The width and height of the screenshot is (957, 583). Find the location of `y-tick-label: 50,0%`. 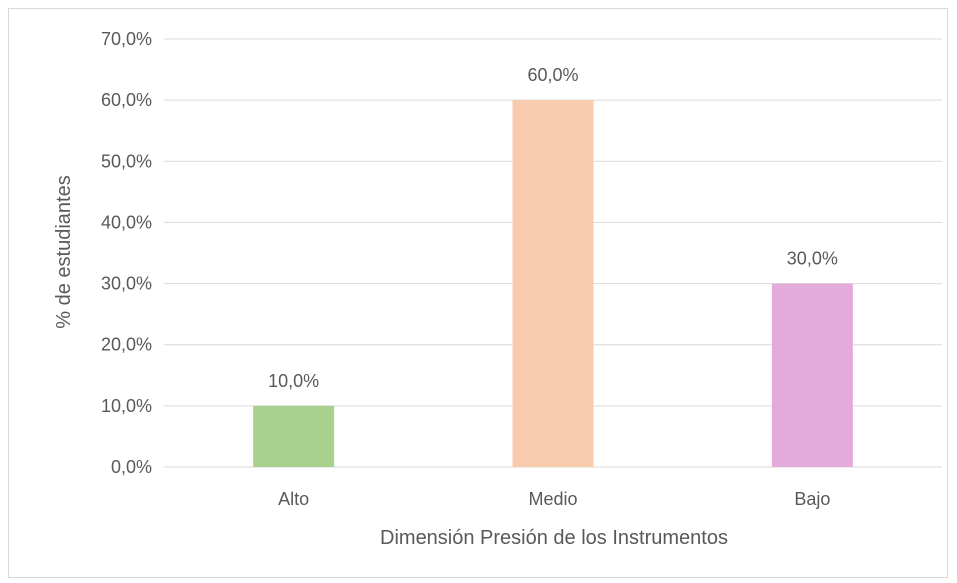

y-tick-label: 50,0% is located at coordinates (126, 161).